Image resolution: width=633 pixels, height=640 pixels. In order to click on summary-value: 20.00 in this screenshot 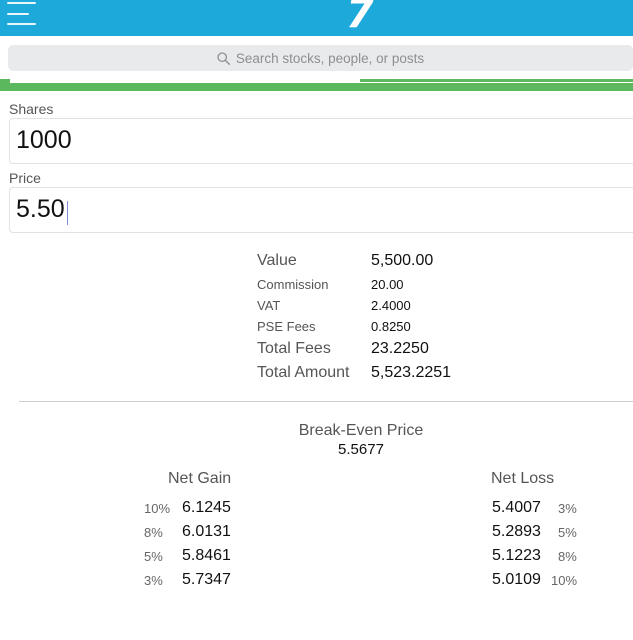, I will do `click(387, 284)`.